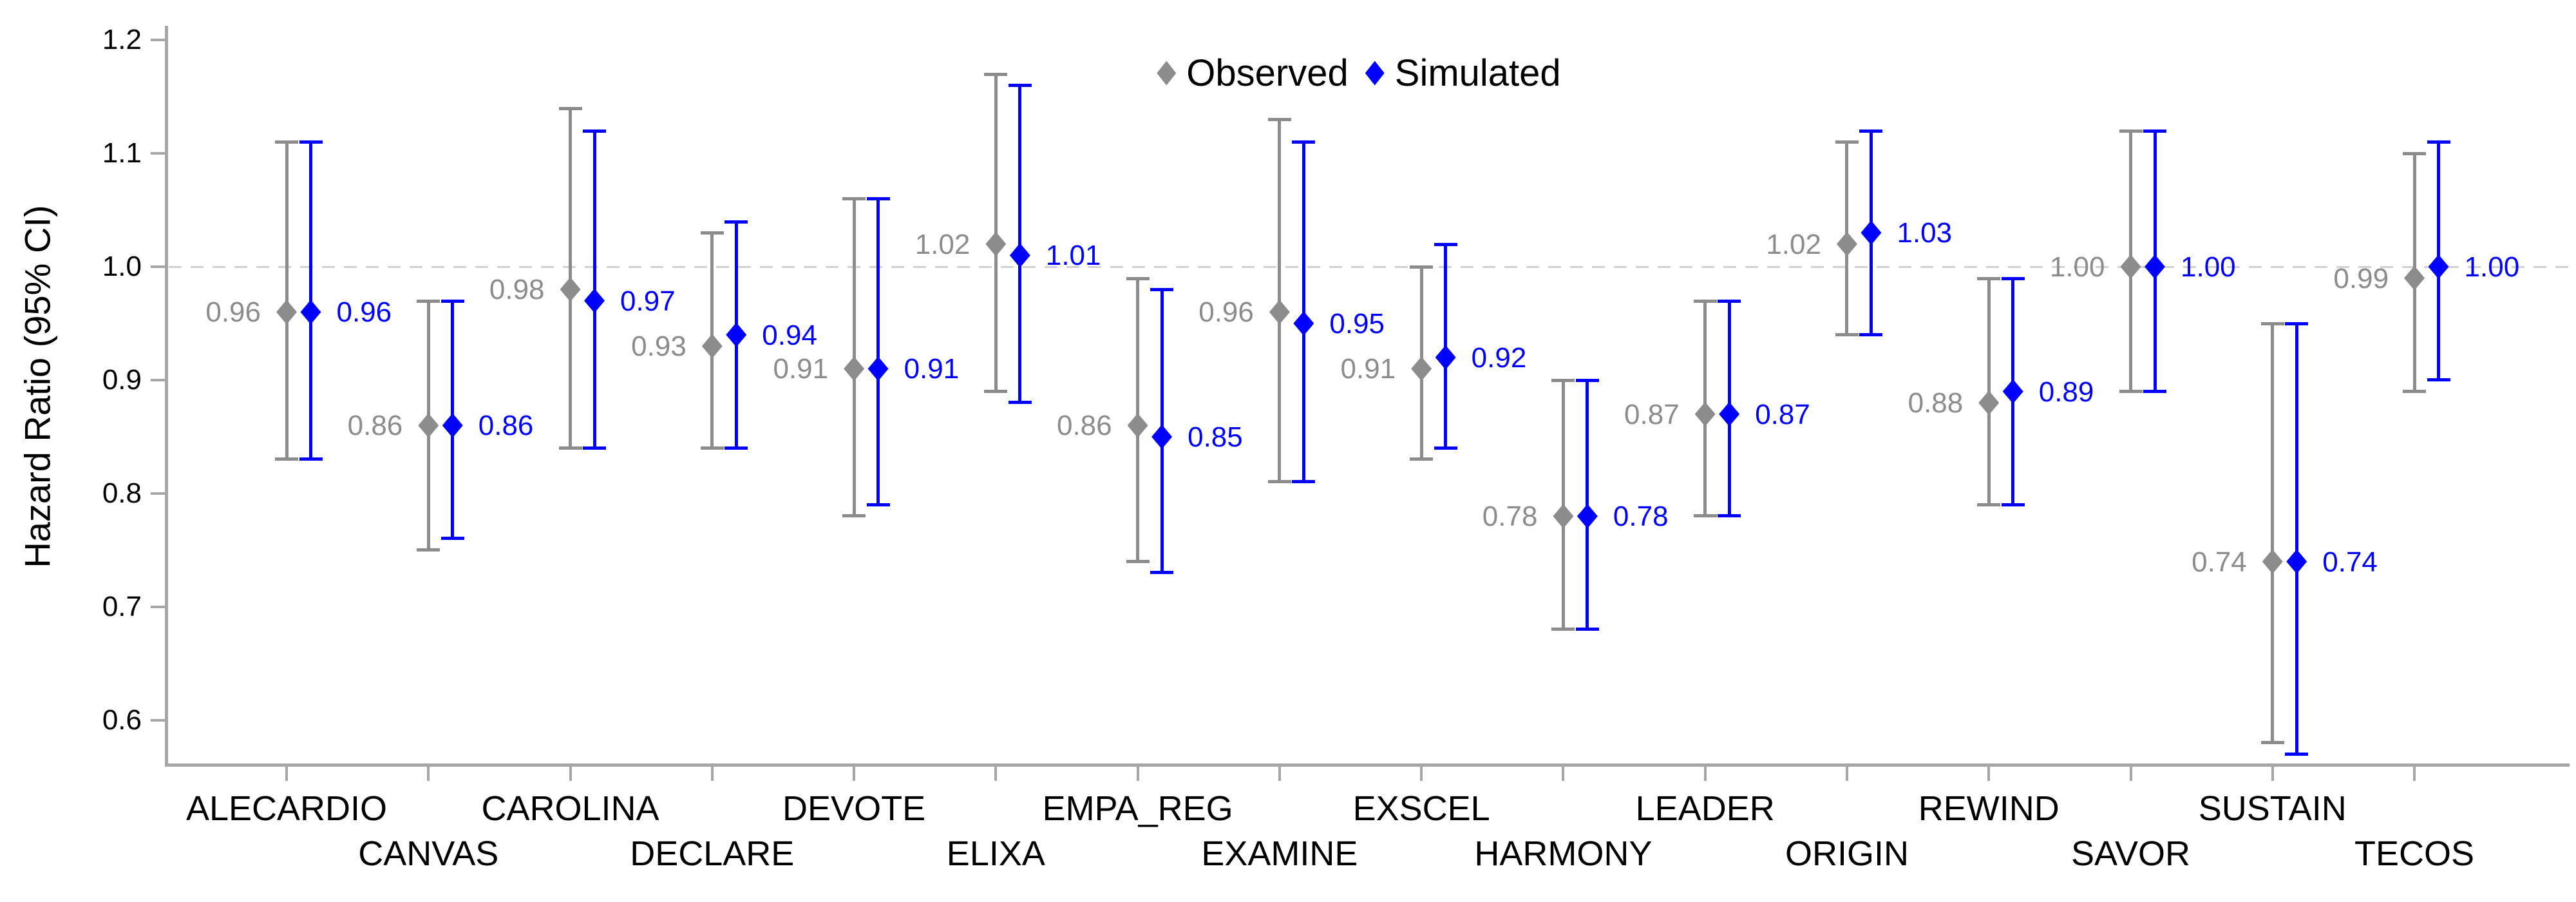  Describe the element at coordinates (2361, 278) in the screenshot. I see `observed-value-label: 0.99` at that location.